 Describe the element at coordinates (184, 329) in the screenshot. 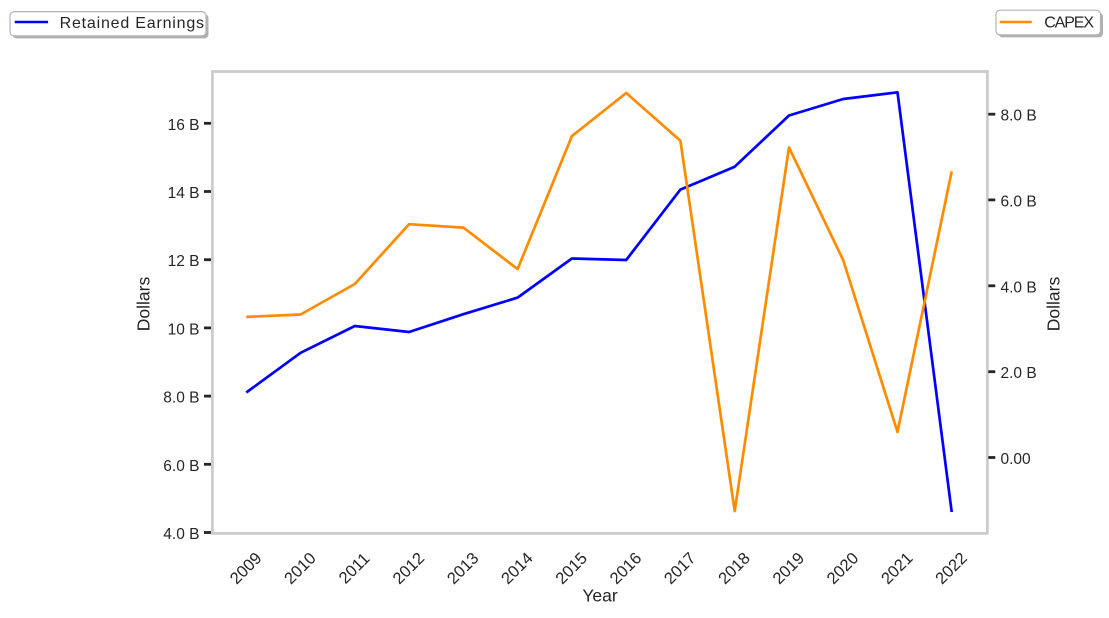

I see `svg-text: 10 B` at that location.